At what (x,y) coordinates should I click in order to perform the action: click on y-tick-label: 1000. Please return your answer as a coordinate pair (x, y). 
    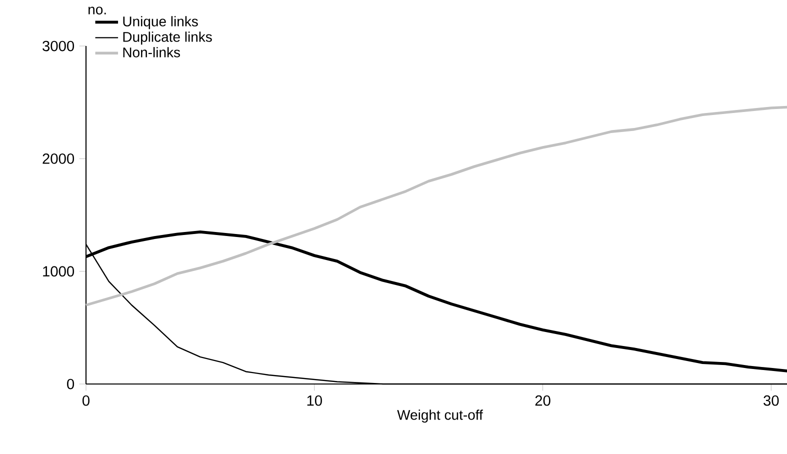
    Looking at the image, I should click on (58, 271).